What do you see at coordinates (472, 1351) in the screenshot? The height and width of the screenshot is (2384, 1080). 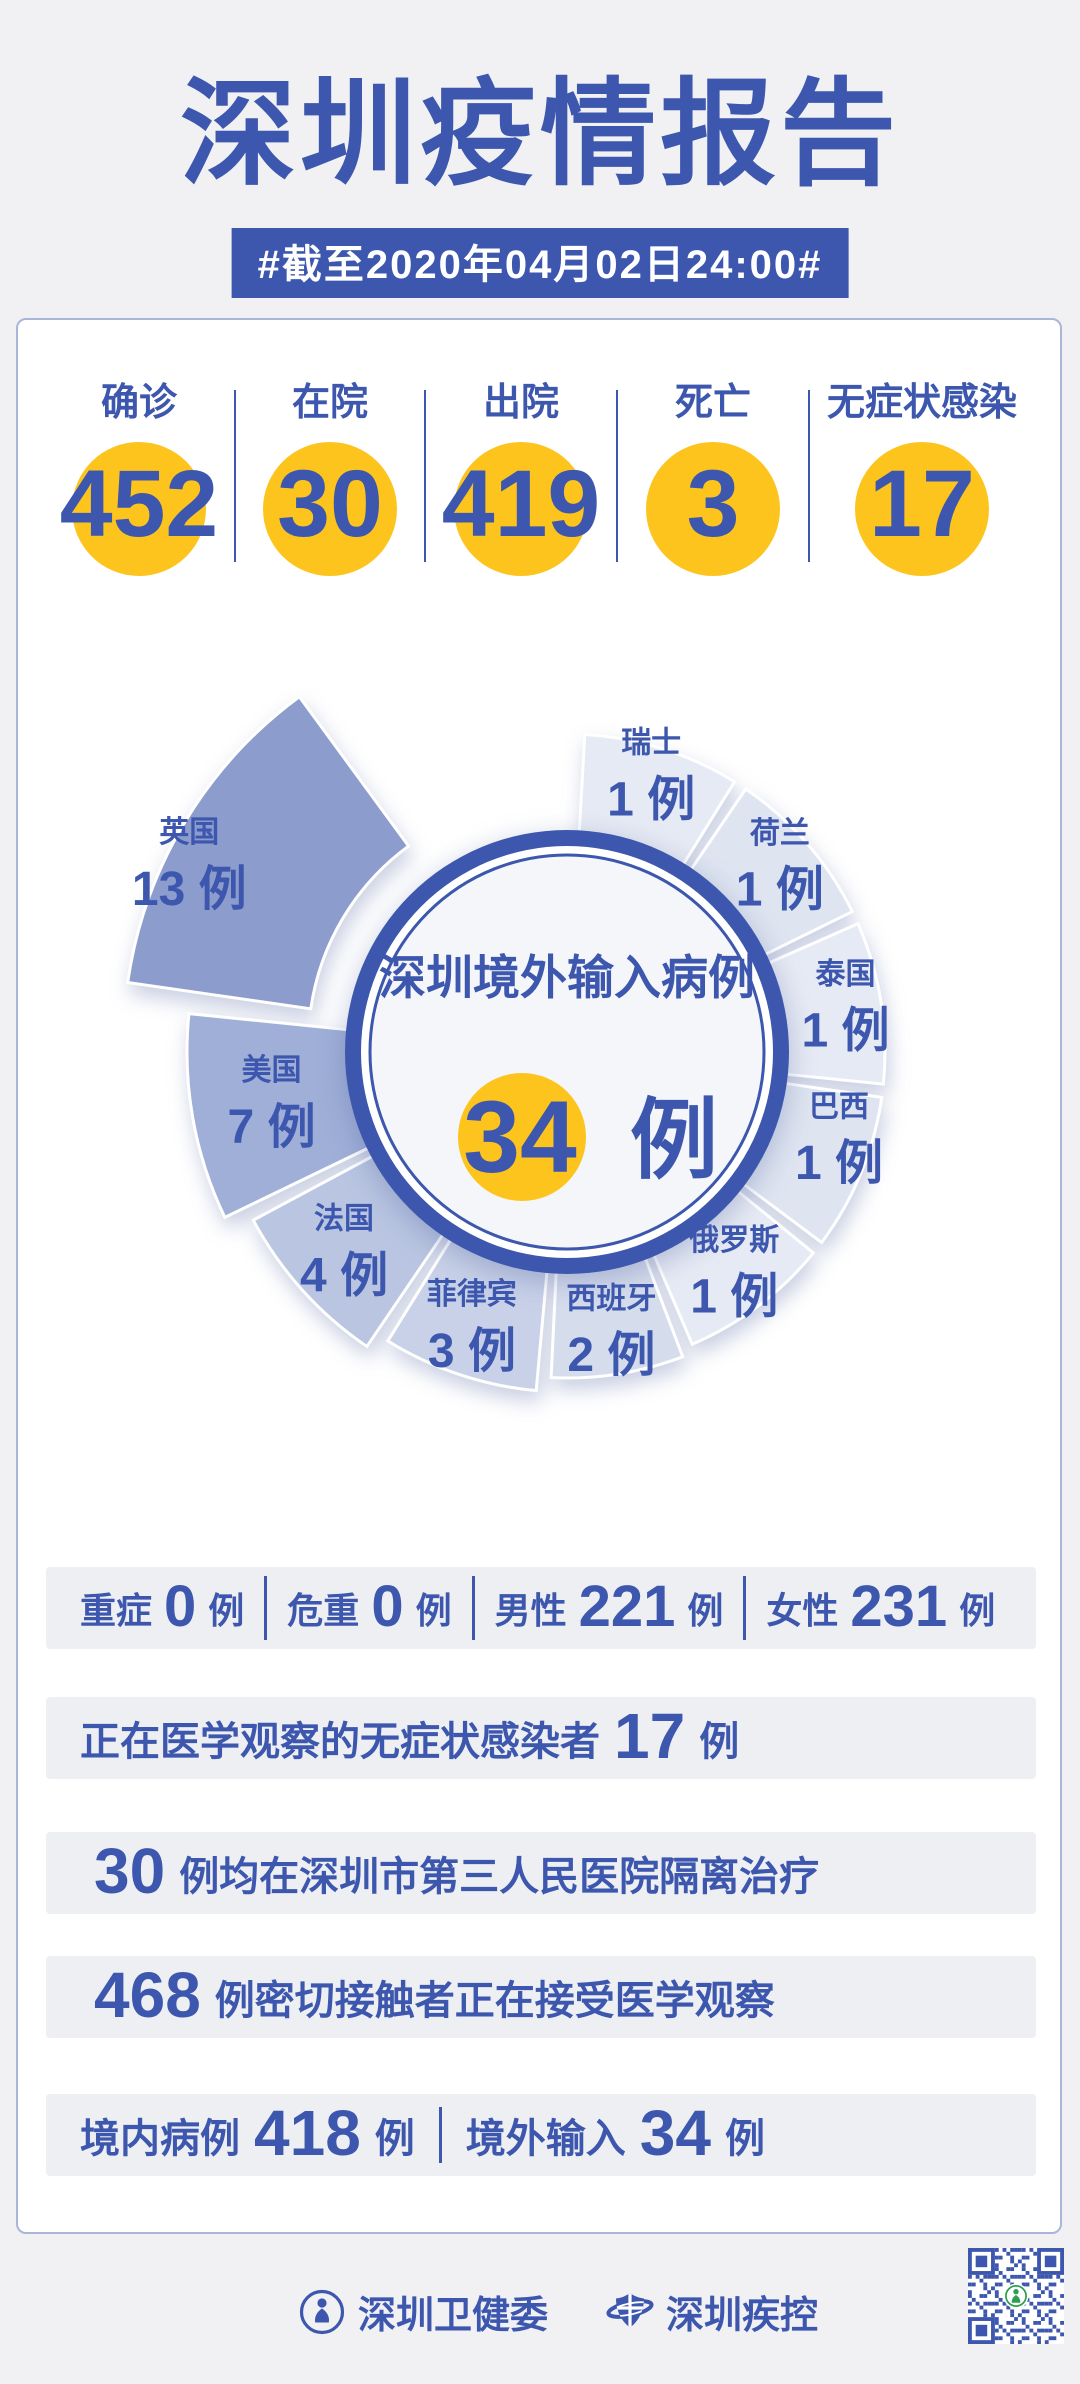 I see `pie-segment-value: 3 例` at bounding box center [472, 1351].